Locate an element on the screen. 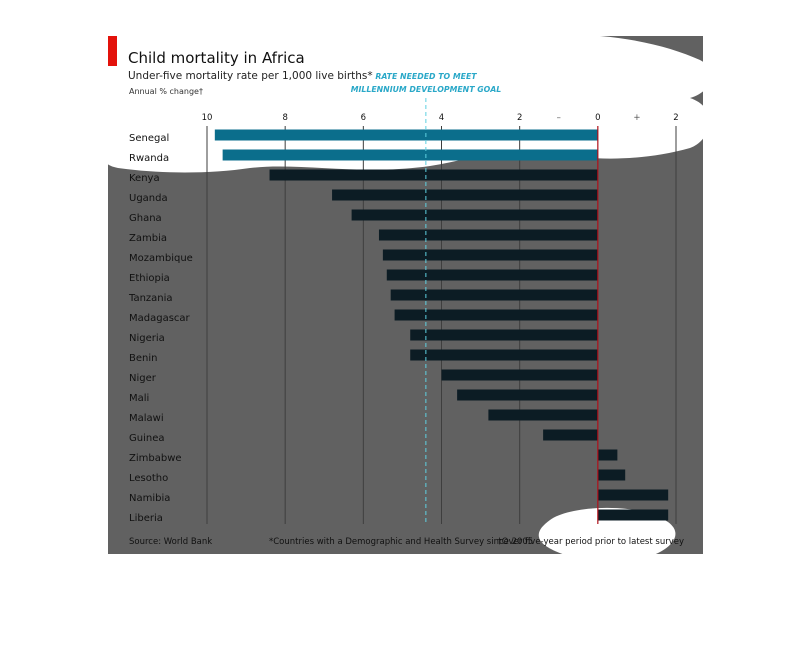 Image resolution: width=810 pixels, height=652 pixels. bar-benin is located at coordinates (504, 355).